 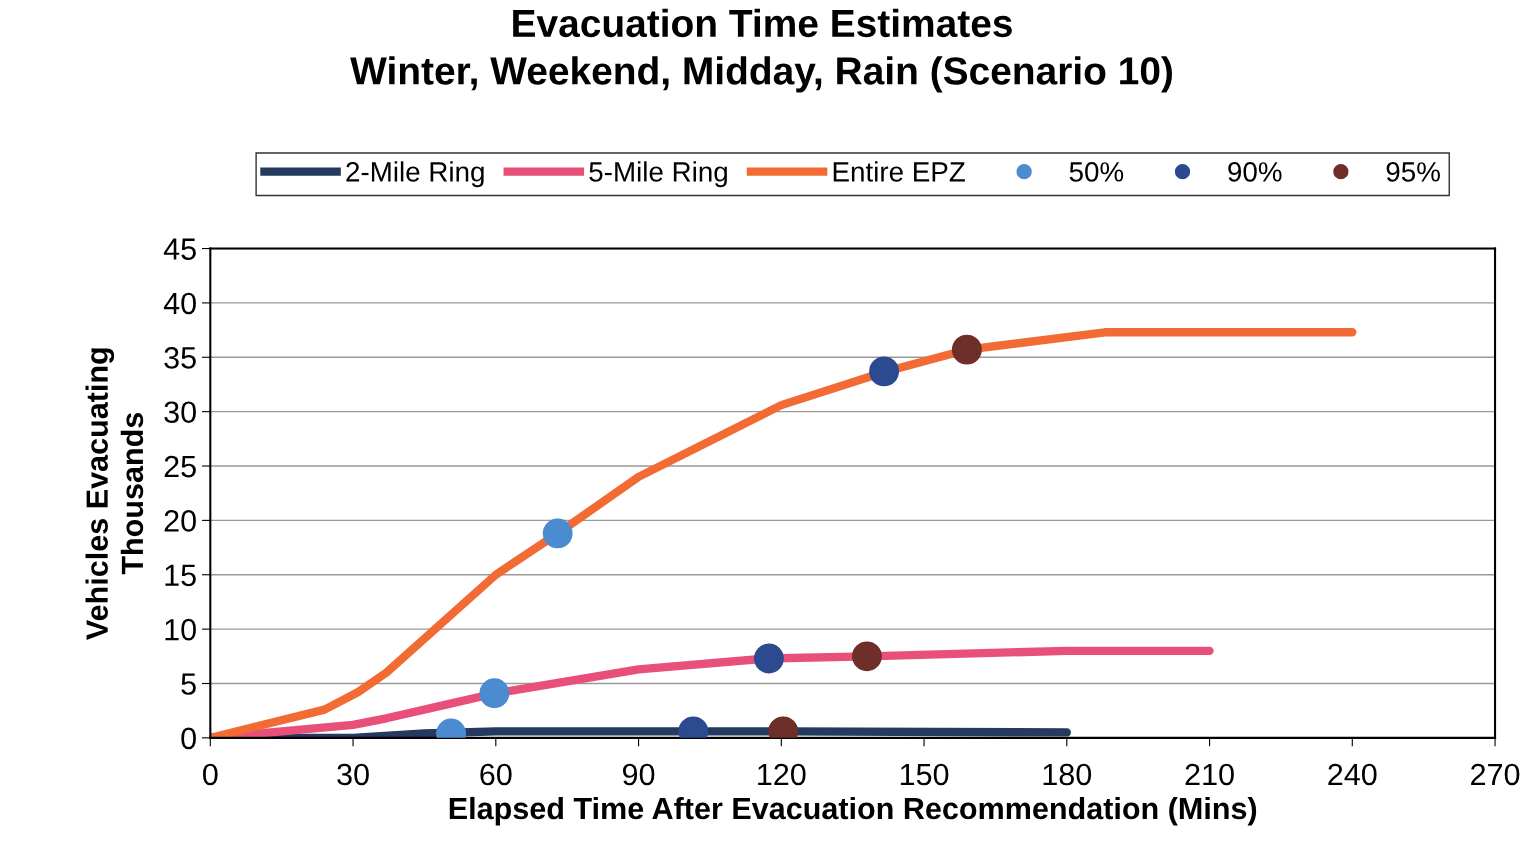 What do you see at coordinates (782, 774) in the screenshot?
I see `x-tick-label: 120` at bounding box center [782, 774].